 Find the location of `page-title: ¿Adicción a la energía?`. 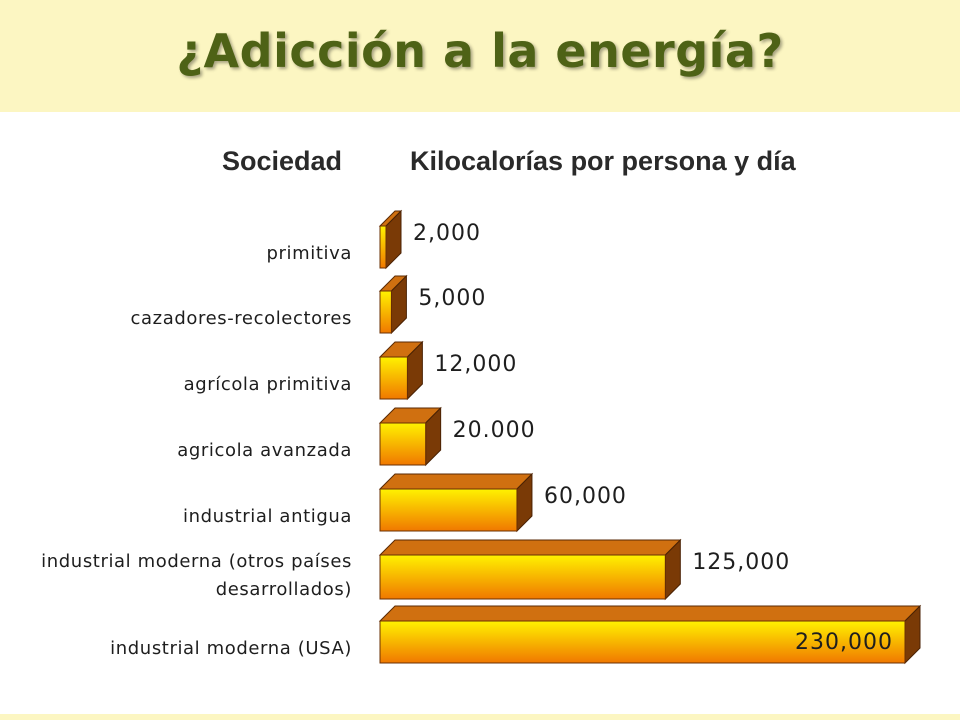

page-title: ¿Adicción a la energía? is located at coordinates (480, 51).